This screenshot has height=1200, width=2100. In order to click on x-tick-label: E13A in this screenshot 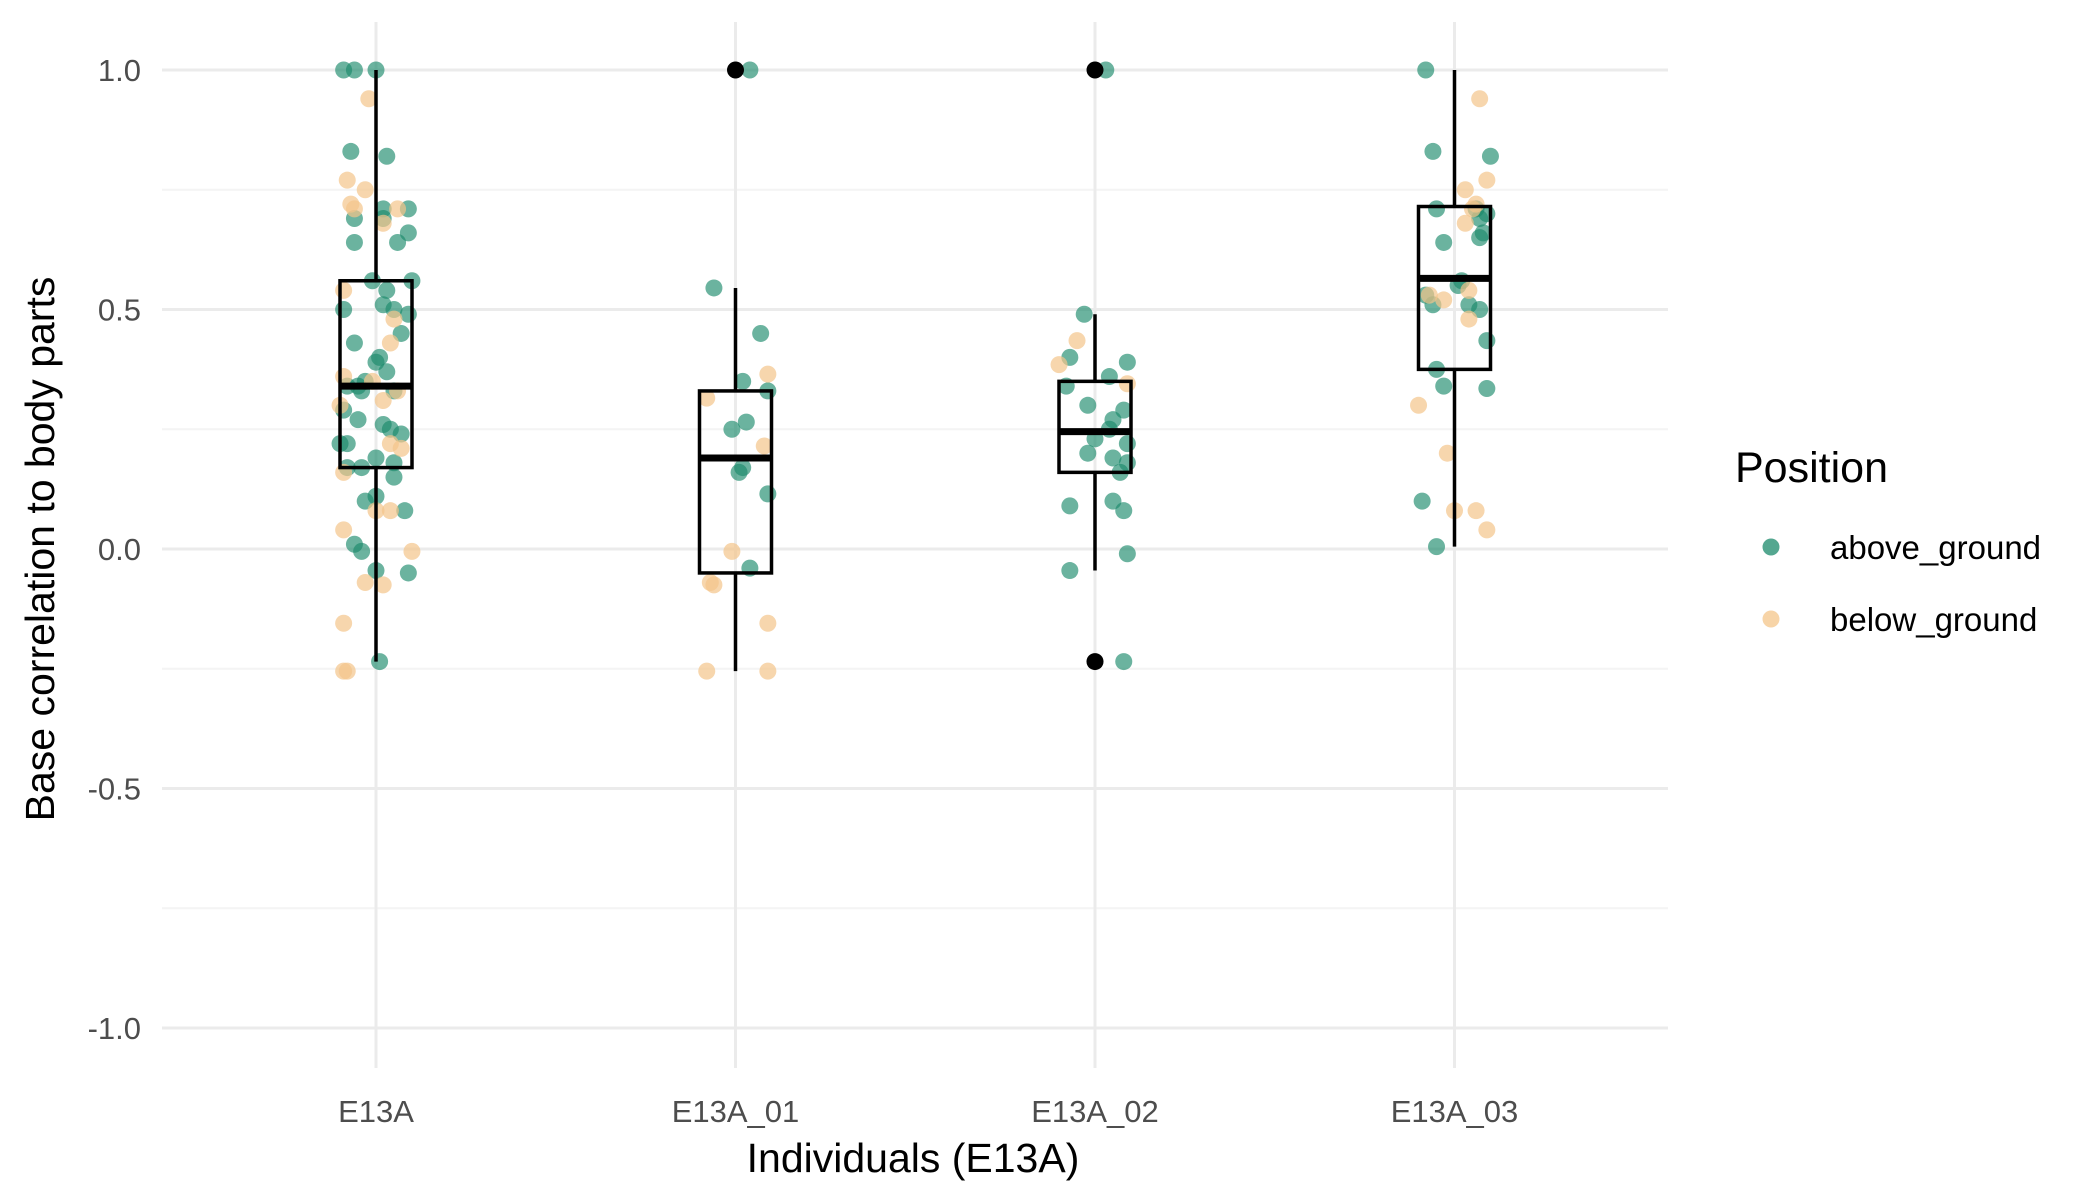, I will do `click(376, 1111)`.